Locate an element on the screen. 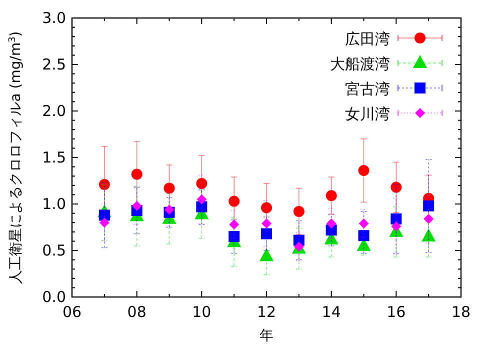  y-tick-label: 0.5 is located at coordinates (54, 251).